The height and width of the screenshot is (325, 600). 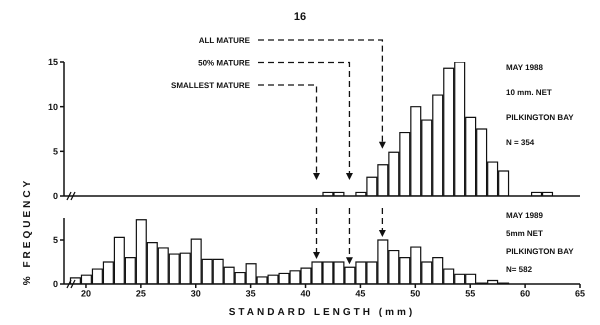 What do you see at coordinates (580, 293) in the screenshot?
I see `x-tick-label: 65` at bounding box center [580, 293].